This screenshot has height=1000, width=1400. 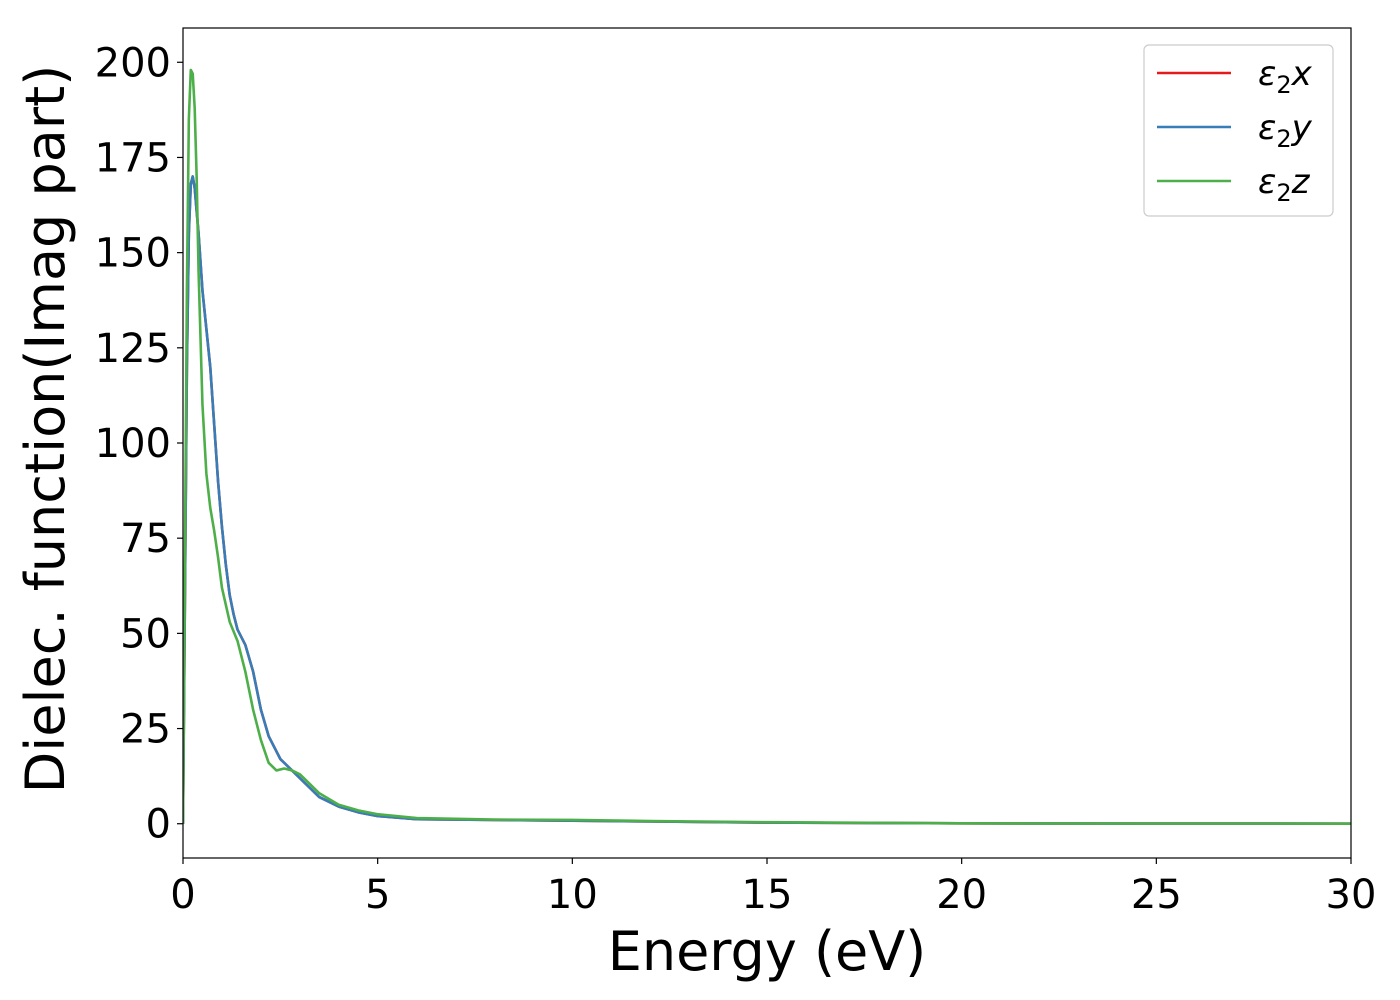 I want to click on y-axis-ticks: 0 25 50 75 100 125 150 175 200, so click(x=139, y=444).